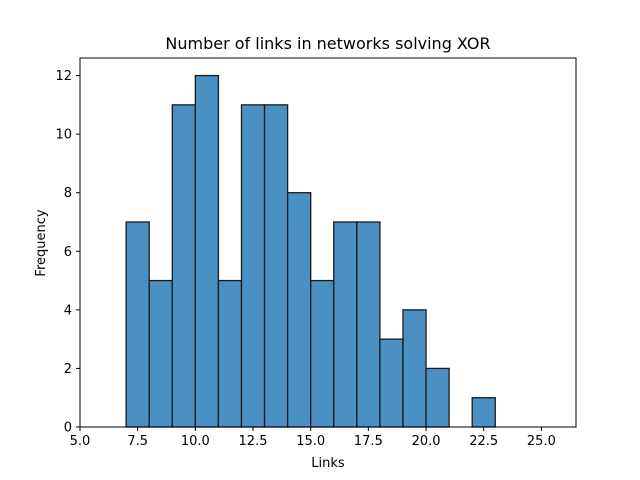 This screenshot has width=640, height=480. What do you see at coordinates (68, 310) in the screenshot?
I see `y-tick-label: 4` at bounding box center [68, 310].